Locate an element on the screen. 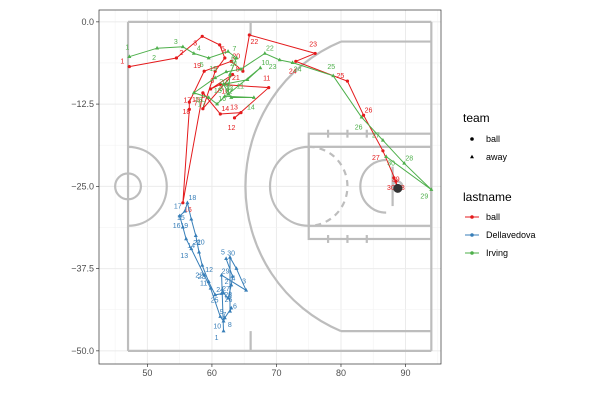  point-label: 1 is located at coordinates (127, 48).